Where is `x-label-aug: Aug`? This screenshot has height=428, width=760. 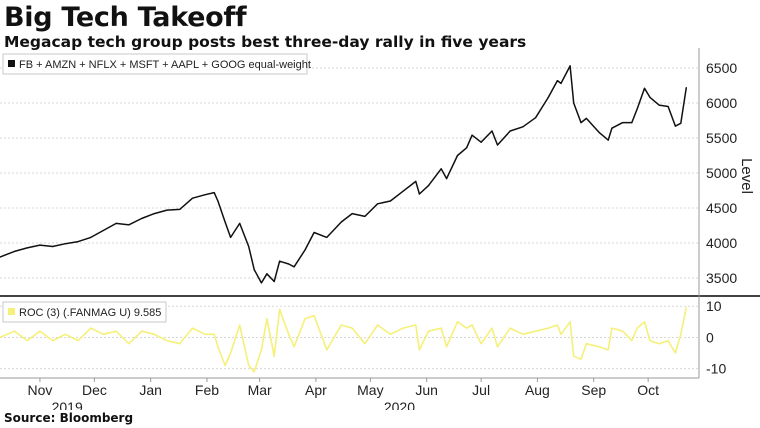
x-label-aug: Aug is located at coordinates (537, 390).